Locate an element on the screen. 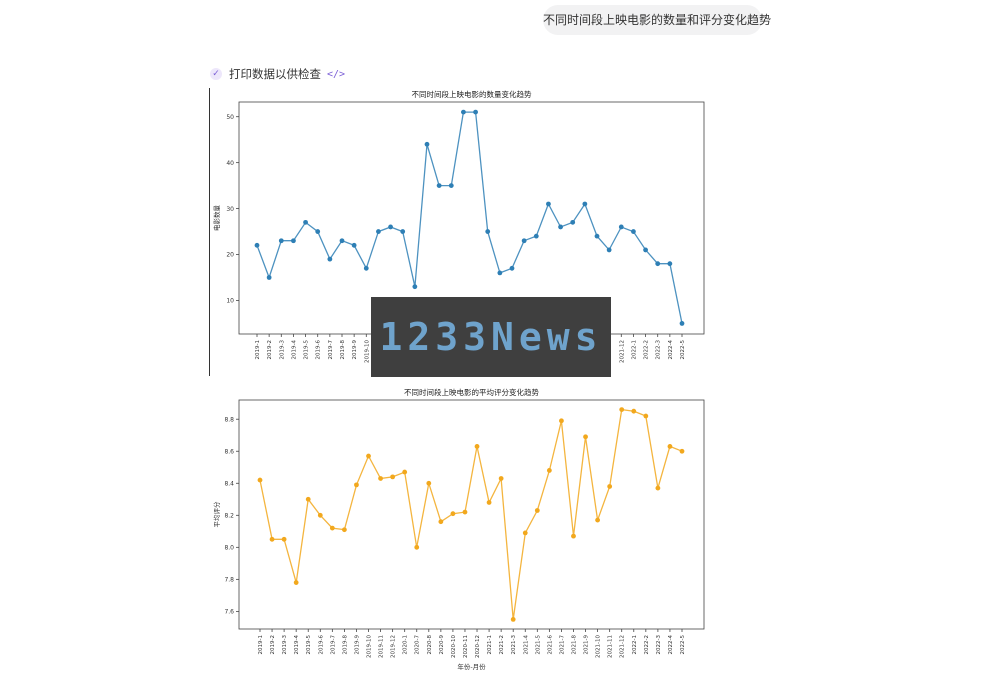  x-tick-label: 2019-6 is located at coordinates (319, 350).